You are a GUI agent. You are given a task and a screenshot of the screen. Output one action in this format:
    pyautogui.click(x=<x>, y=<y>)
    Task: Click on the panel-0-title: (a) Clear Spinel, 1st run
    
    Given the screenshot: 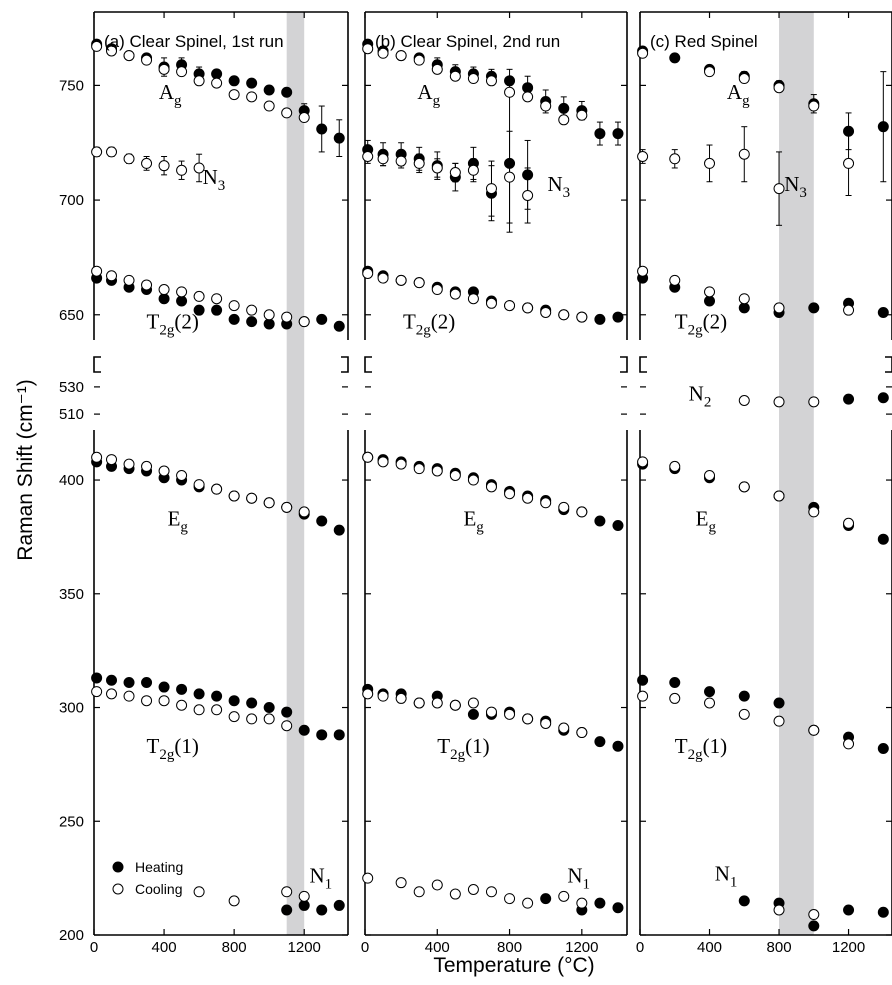 What is the action you would take?
    pyautogui.click(x=194, y=41)
    